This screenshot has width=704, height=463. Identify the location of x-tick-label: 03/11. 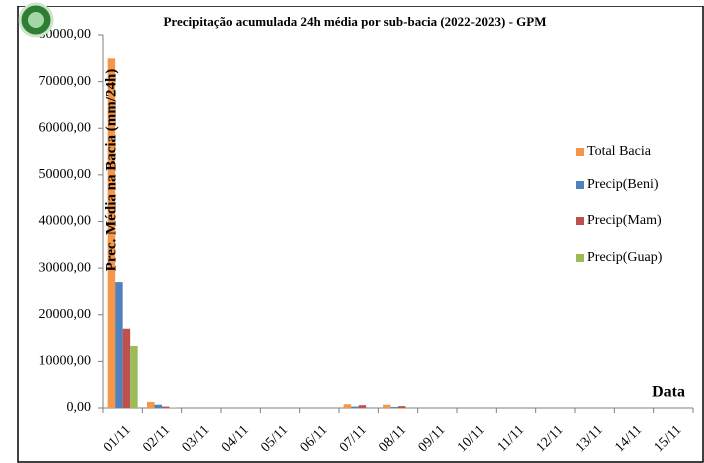
(196, 438).